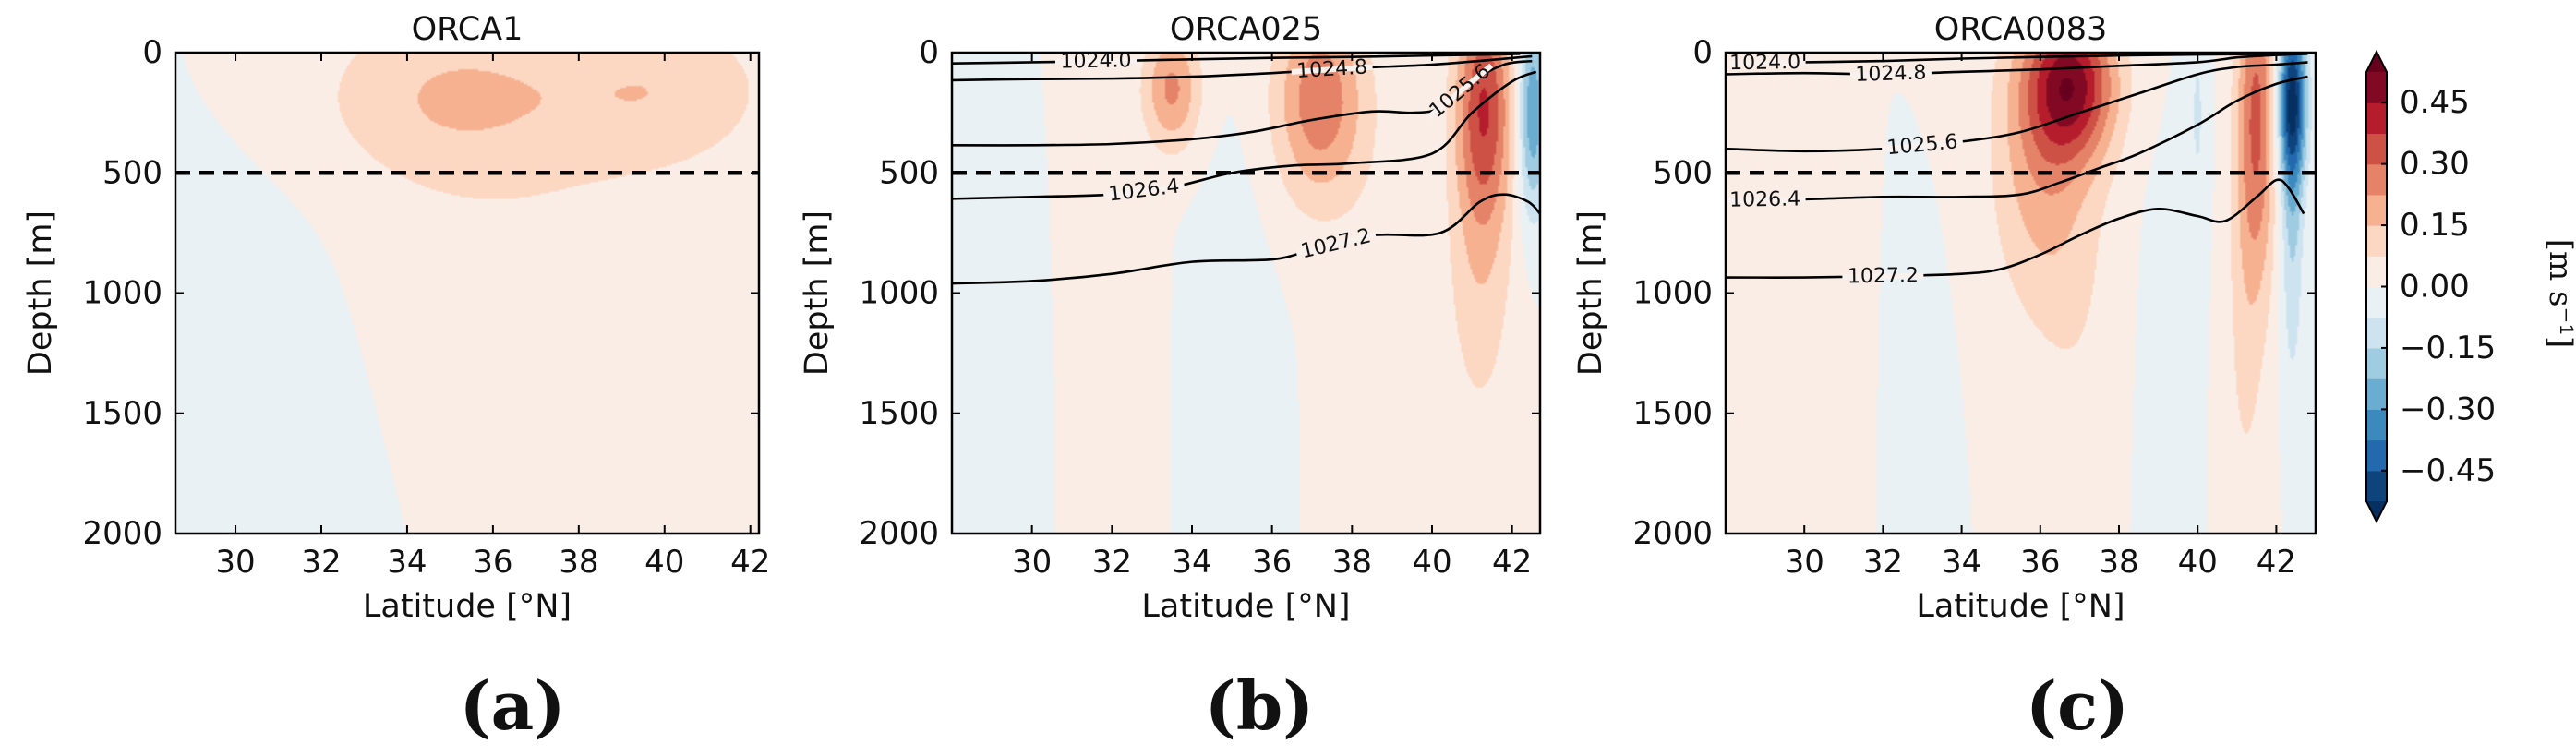  Describe the element at coordinates (1883, 276) in the screenshot. I see `contour-label: 1027.2` at that location.